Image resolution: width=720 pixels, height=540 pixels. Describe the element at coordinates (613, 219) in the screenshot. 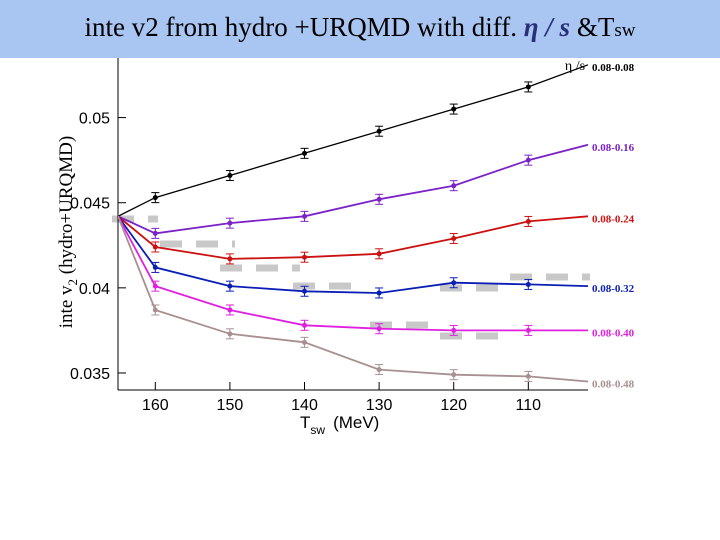

I see `legend-label: 0.08-0.24` at that location.